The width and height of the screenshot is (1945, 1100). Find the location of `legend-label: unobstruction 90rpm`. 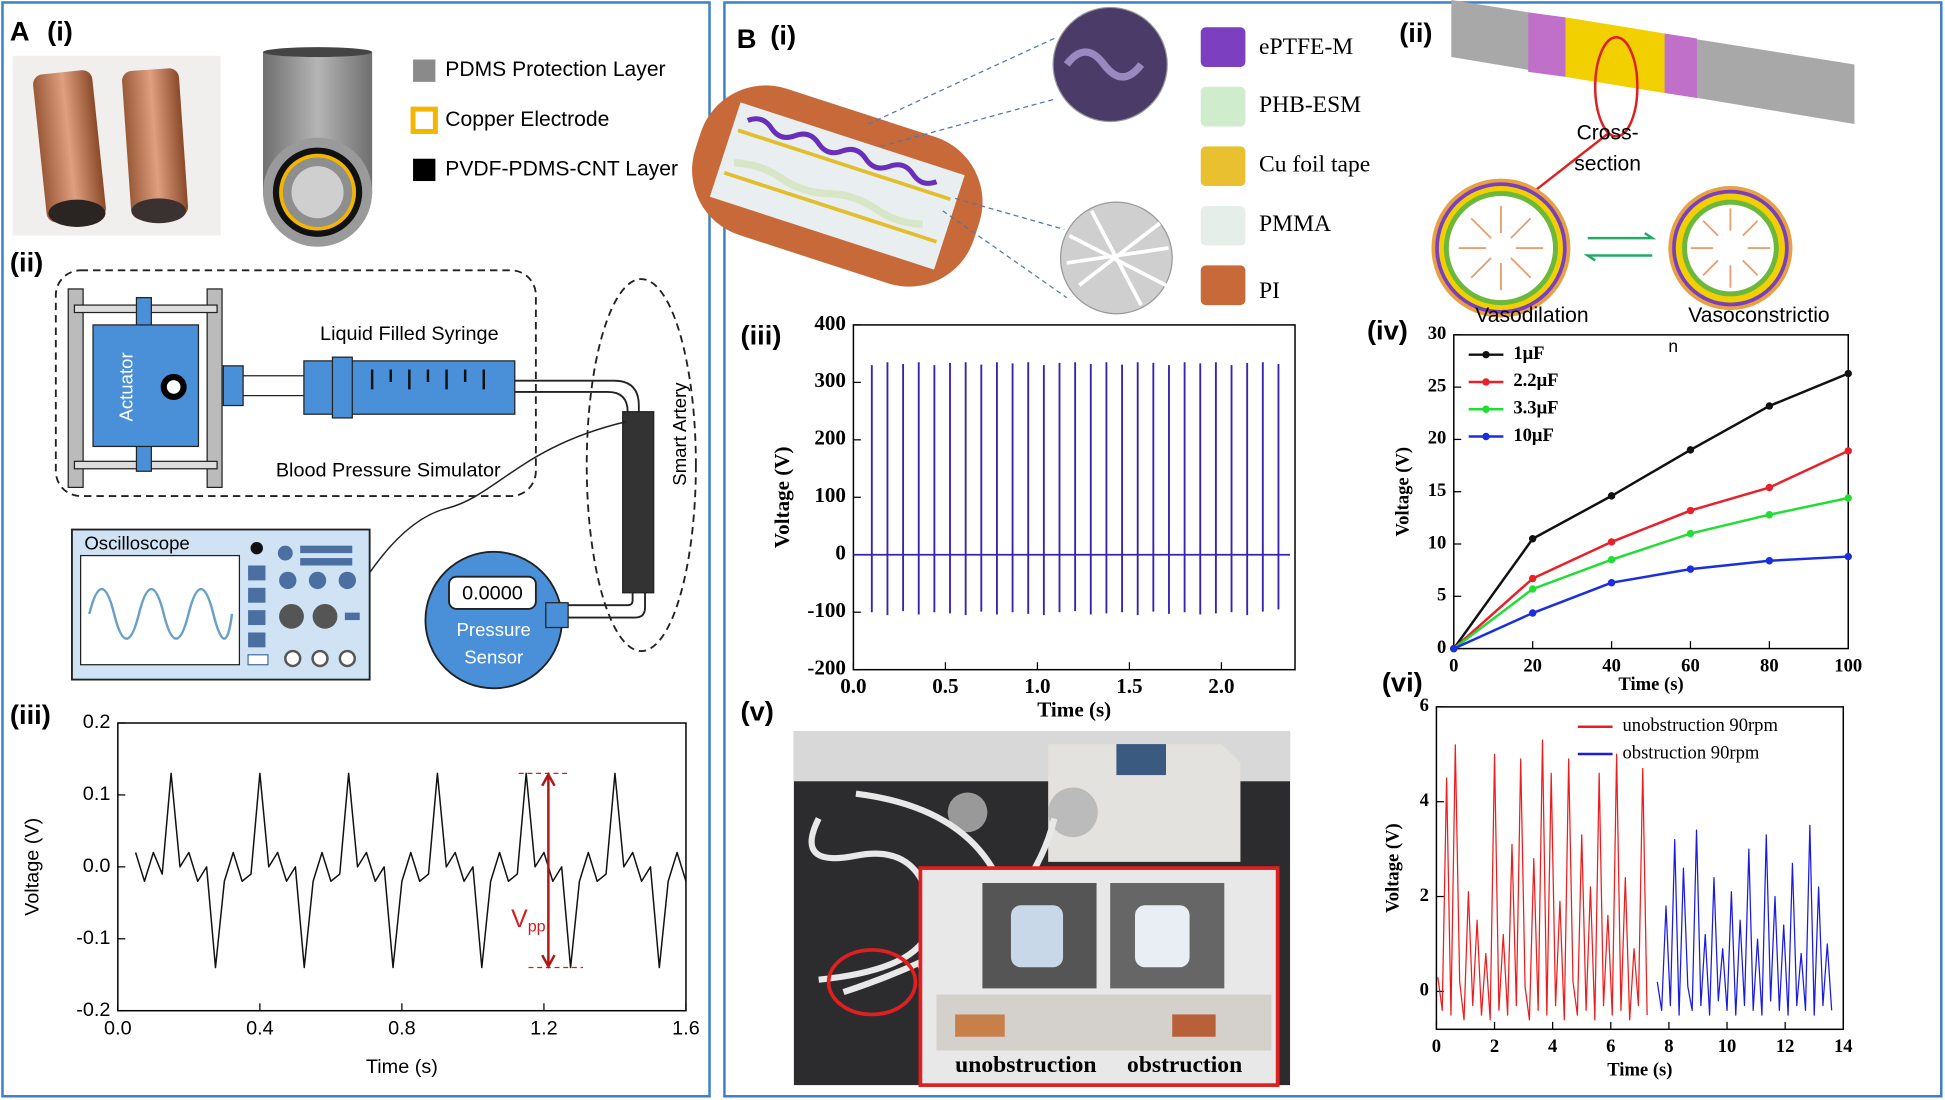

legend-label: unobstruction 90rpm is located at coordinates (1700, 725).